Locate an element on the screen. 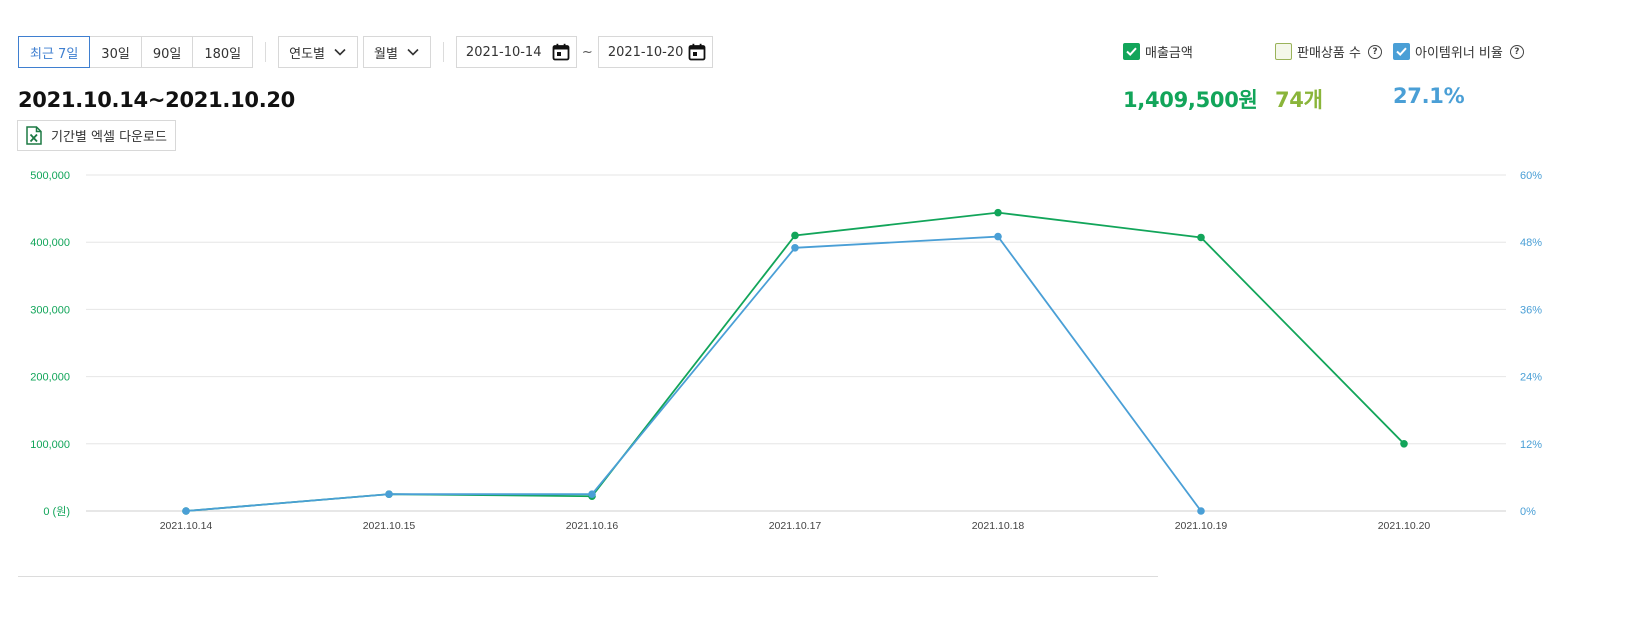 This screenshot has width=1649, height=621. start-date-input: 2021-10-14 is located at coordinates (516, 52).